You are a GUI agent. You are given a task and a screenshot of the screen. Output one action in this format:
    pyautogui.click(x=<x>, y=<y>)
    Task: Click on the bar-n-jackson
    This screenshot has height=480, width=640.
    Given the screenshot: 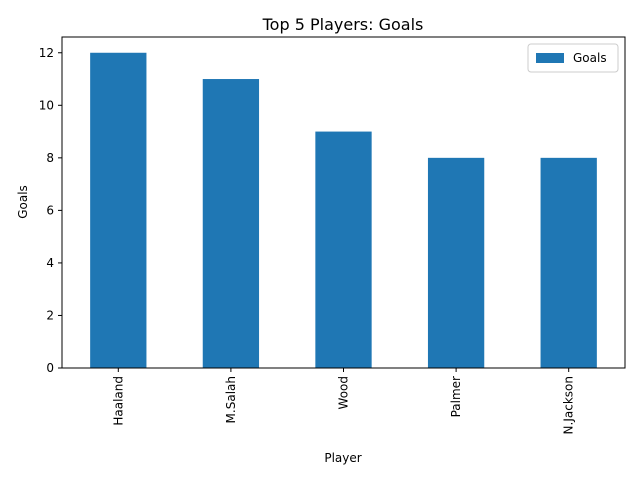 What is the action you would take?
    pyautogui.click(x=568, y=262)
    